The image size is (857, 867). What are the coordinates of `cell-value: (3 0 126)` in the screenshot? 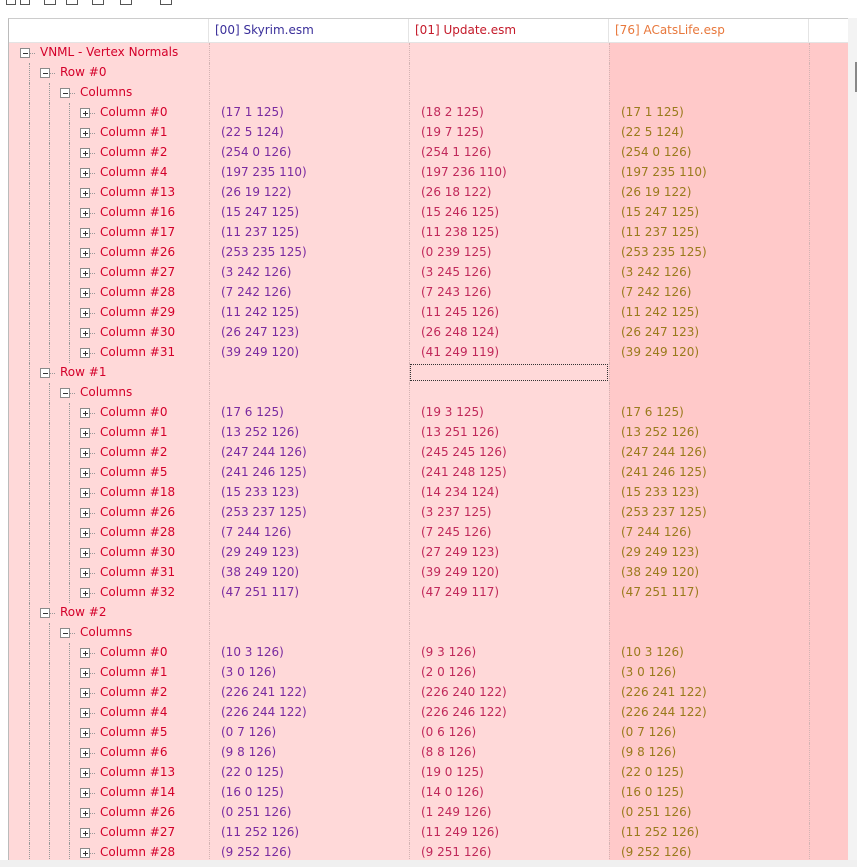 It's located at (249, 672).